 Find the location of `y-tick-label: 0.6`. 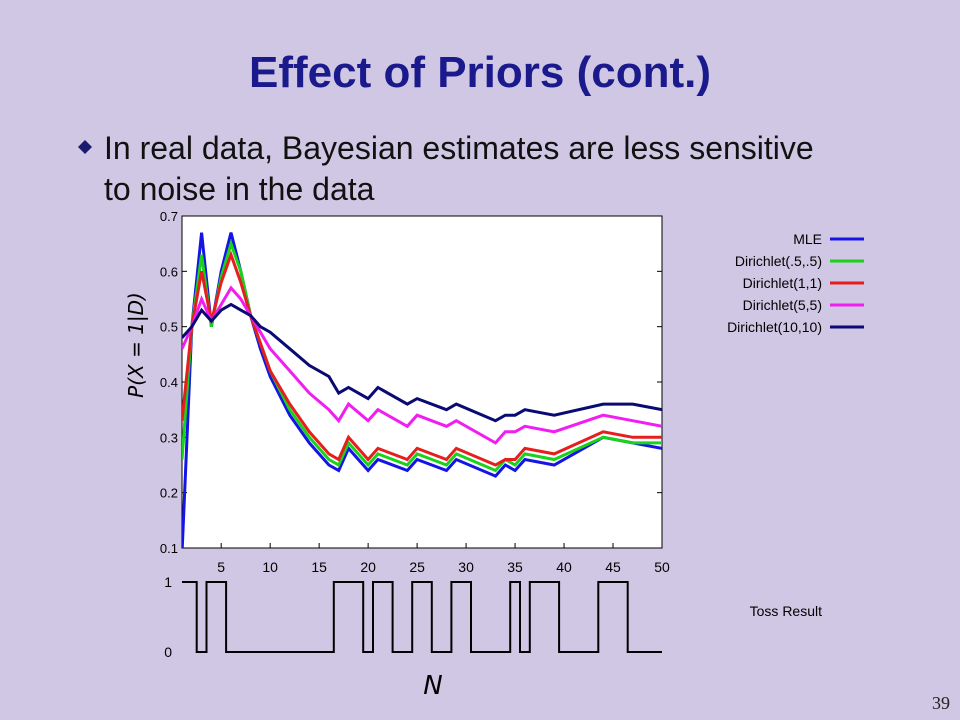

y-tick-label: 0.6 is located at coordinates (169, 271).